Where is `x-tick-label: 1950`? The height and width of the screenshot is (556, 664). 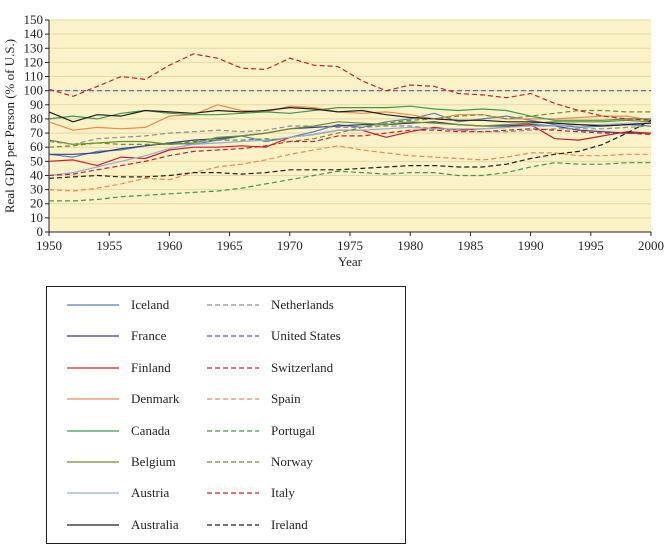 x-tick-label: 1950 is located at coordinates (49, 245).